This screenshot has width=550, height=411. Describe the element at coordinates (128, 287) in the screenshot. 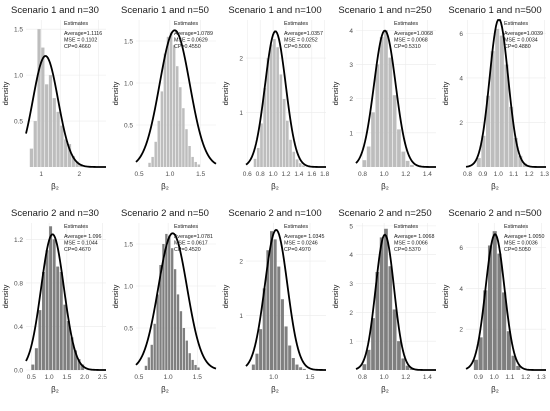

I see `y-tick-label: 1.0` at that location.